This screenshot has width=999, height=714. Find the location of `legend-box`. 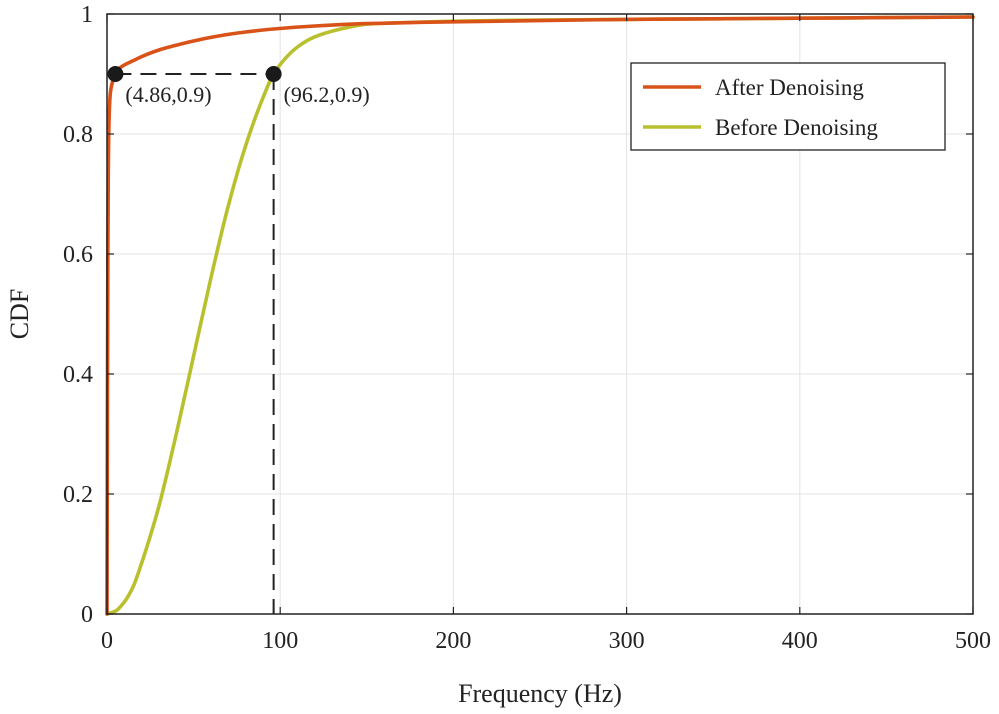

legend-box is located at coordinates (788, 106).